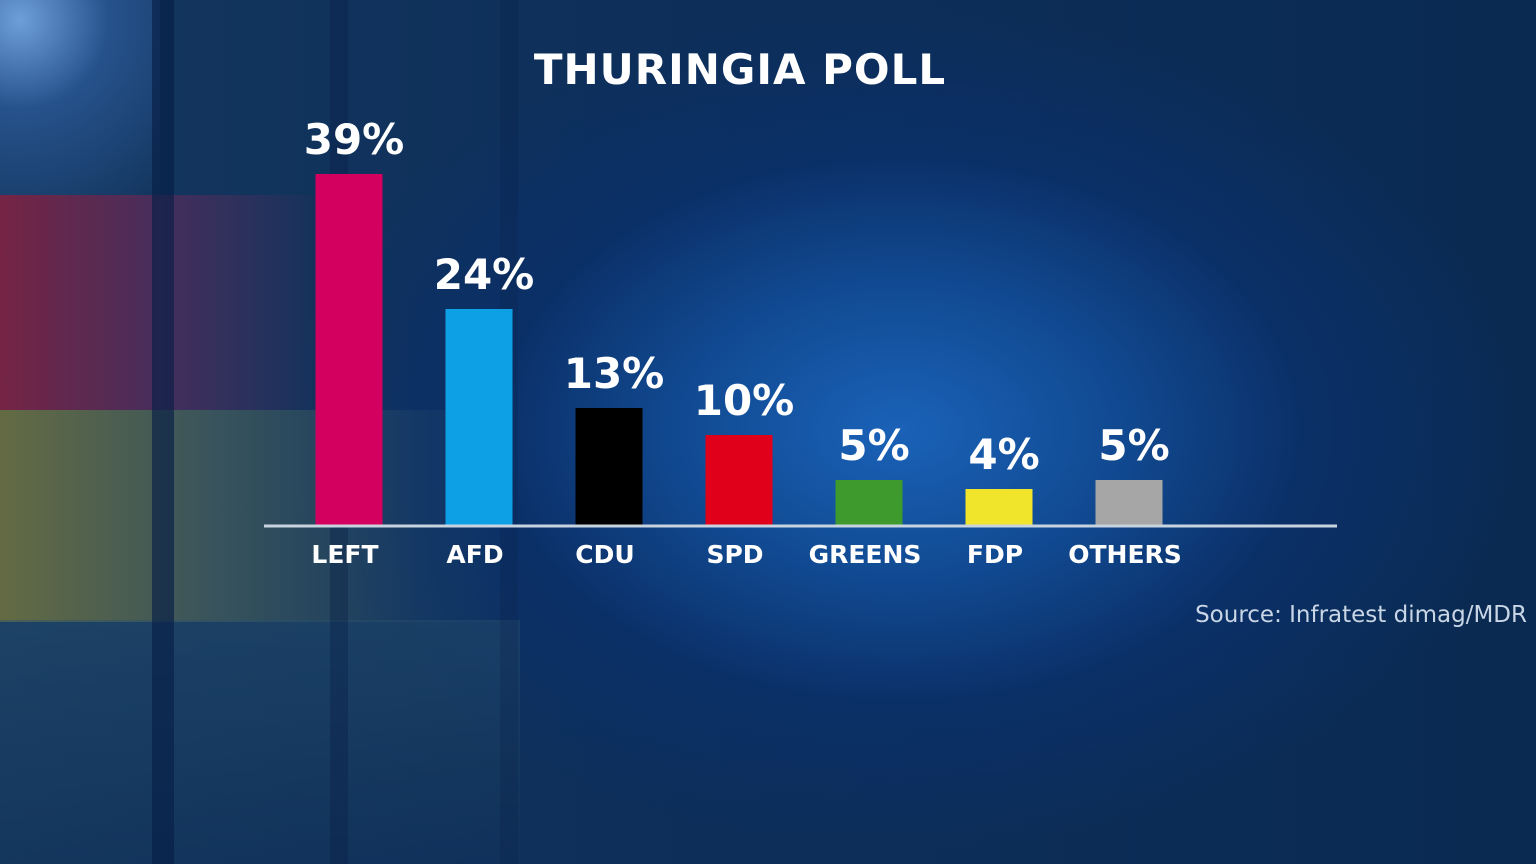 The width and height of the screenshot is (1536, 864). What do you see at coordinates (479, 417) in the screenshot?
I see `bar-afd` at bounding box center [479, 417].